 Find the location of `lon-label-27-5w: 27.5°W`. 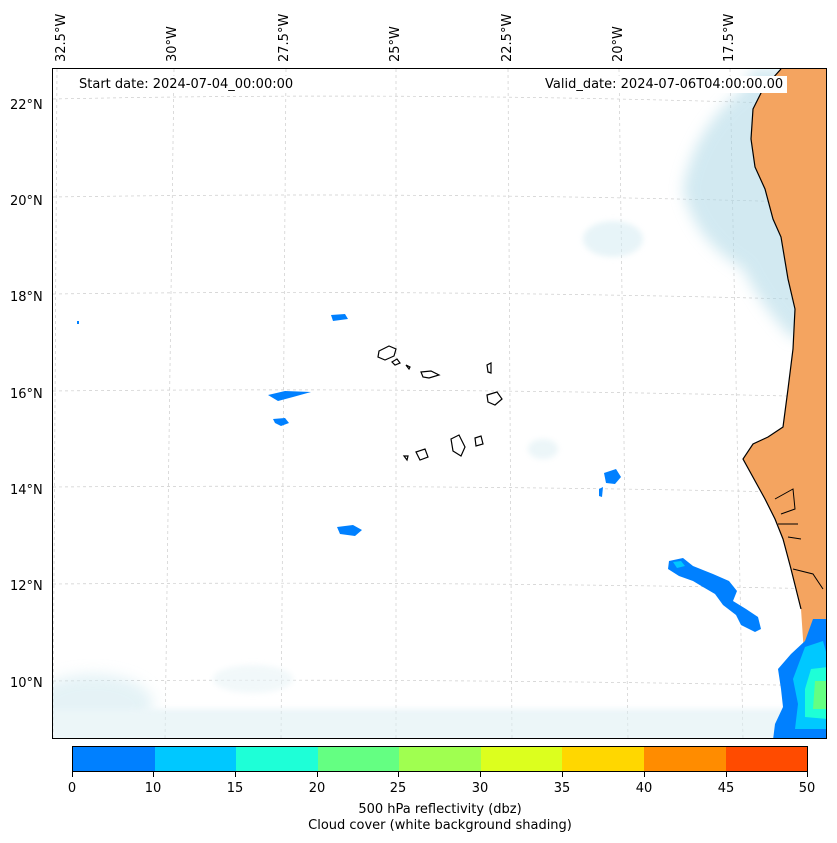

lon-label-27-5w: 27.5°W is located at coordinates (284, 37).